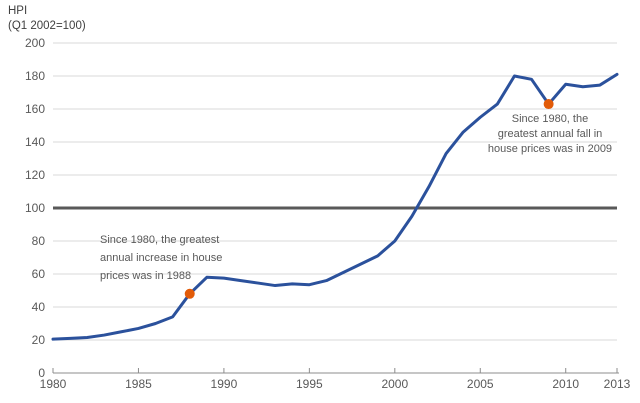 The image size is (640, 403). Describe the element at coordinates (548, 104) in the screenshot. I see `marker-2009-icon` at that location.